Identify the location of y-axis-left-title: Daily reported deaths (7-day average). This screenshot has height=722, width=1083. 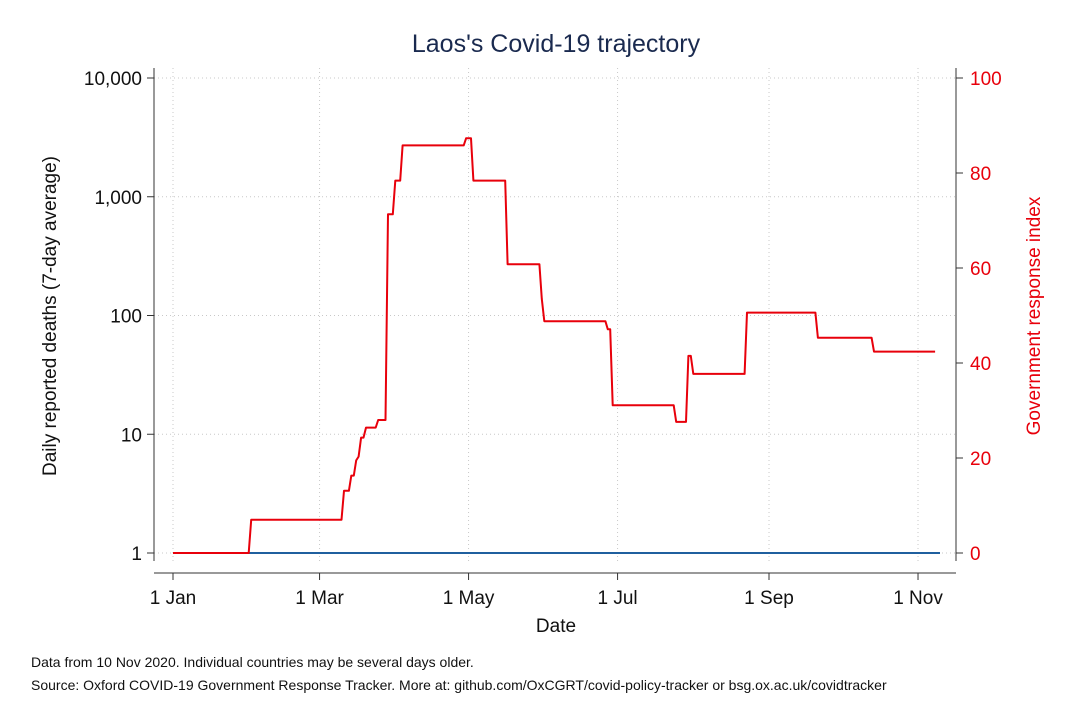
(50, 316).